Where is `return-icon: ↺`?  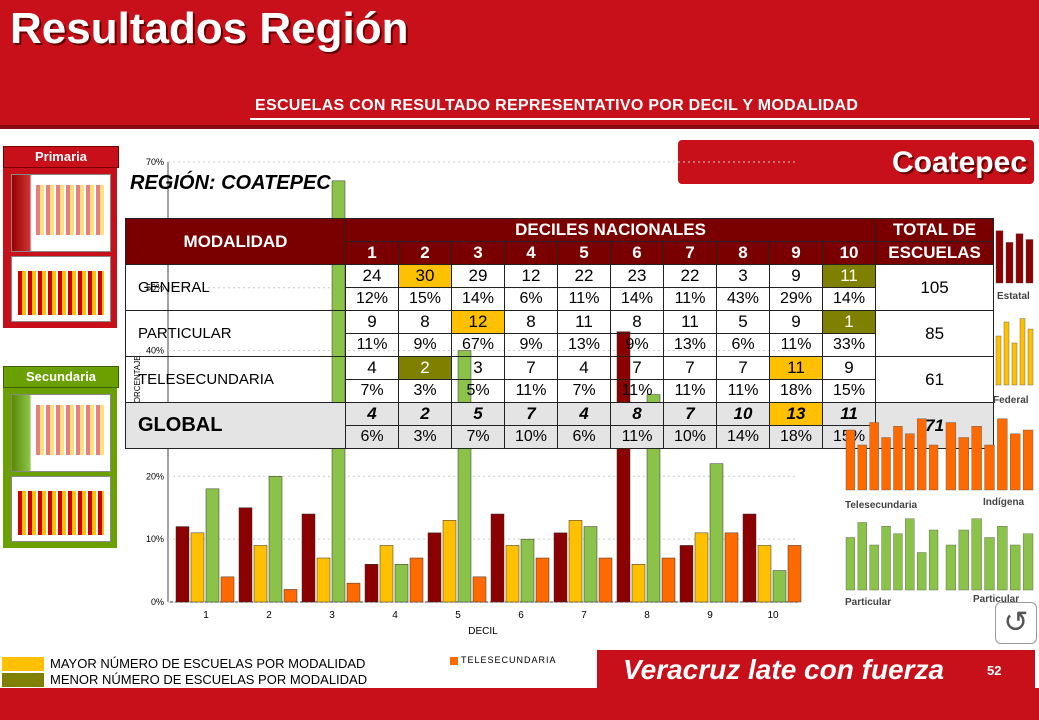
return-icon: ↺ is located at coordinates (1016, 623).